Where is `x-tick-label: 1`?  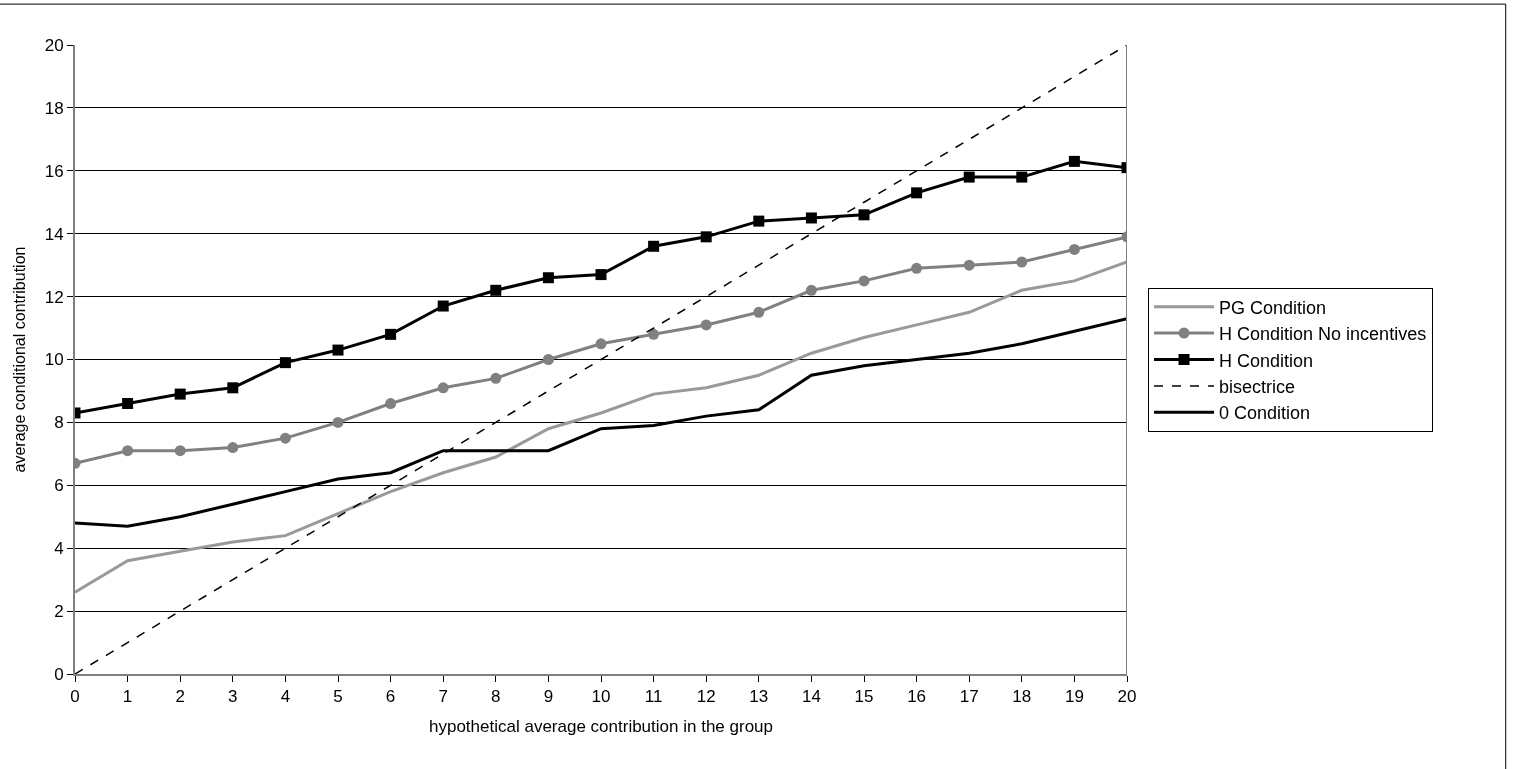 x-tick-label: 1 is located at coordinates (127, 697).